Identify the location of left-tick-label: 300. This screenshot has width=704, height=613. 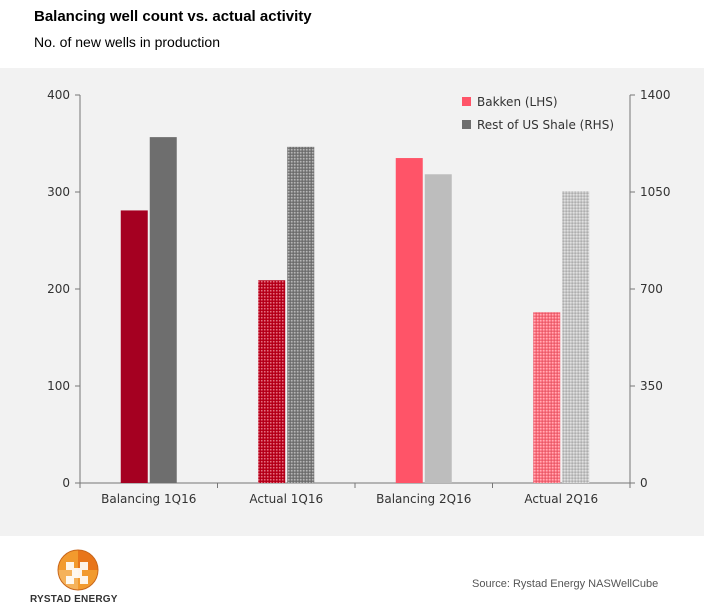
(58, 192).